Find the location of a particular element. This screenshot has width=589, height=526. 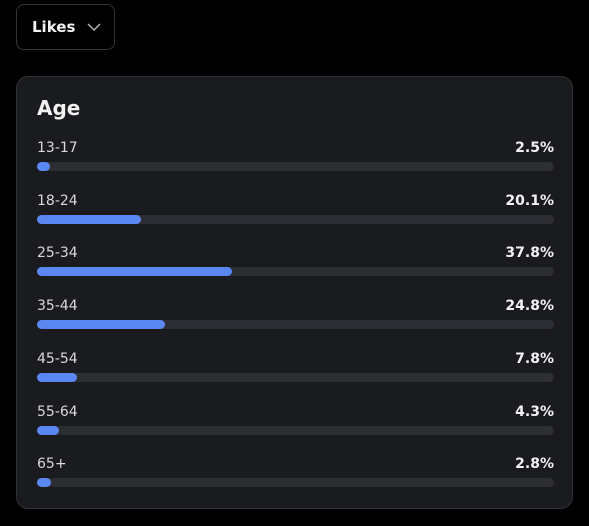

age-label: 13-17 is located at coordinates (57, 148).